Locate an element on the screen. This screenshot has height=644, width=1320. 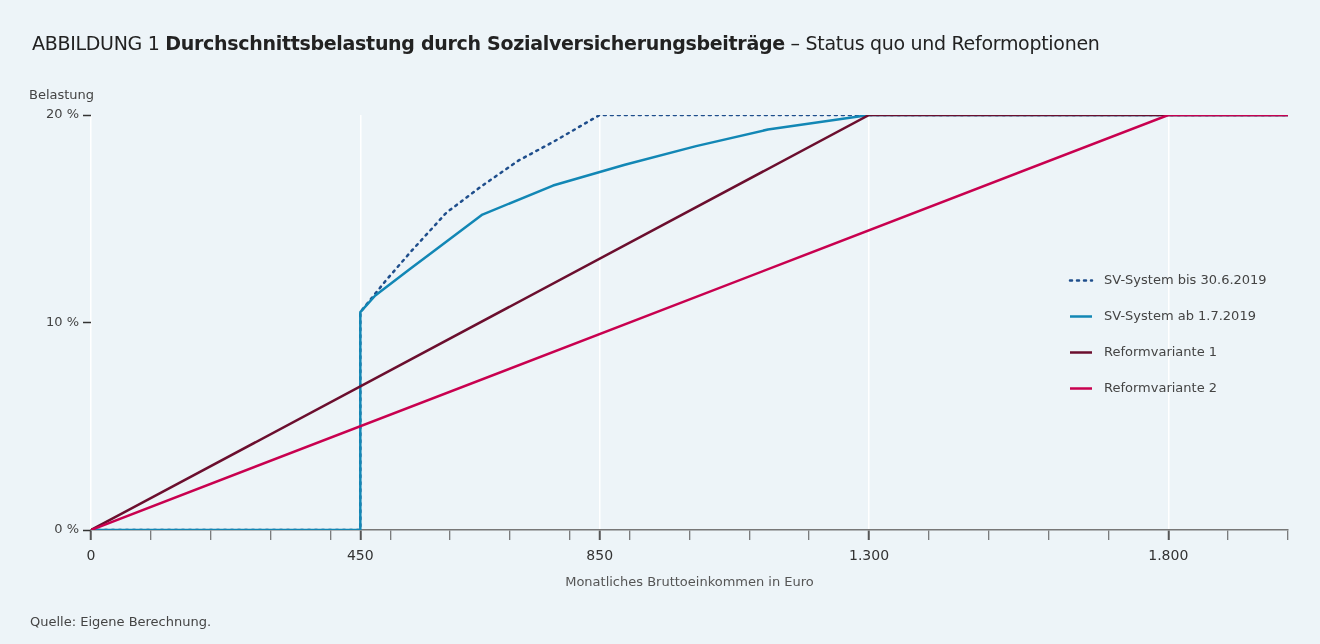
x-tick-label: 1.800 is located at coordinates (1168, 555).